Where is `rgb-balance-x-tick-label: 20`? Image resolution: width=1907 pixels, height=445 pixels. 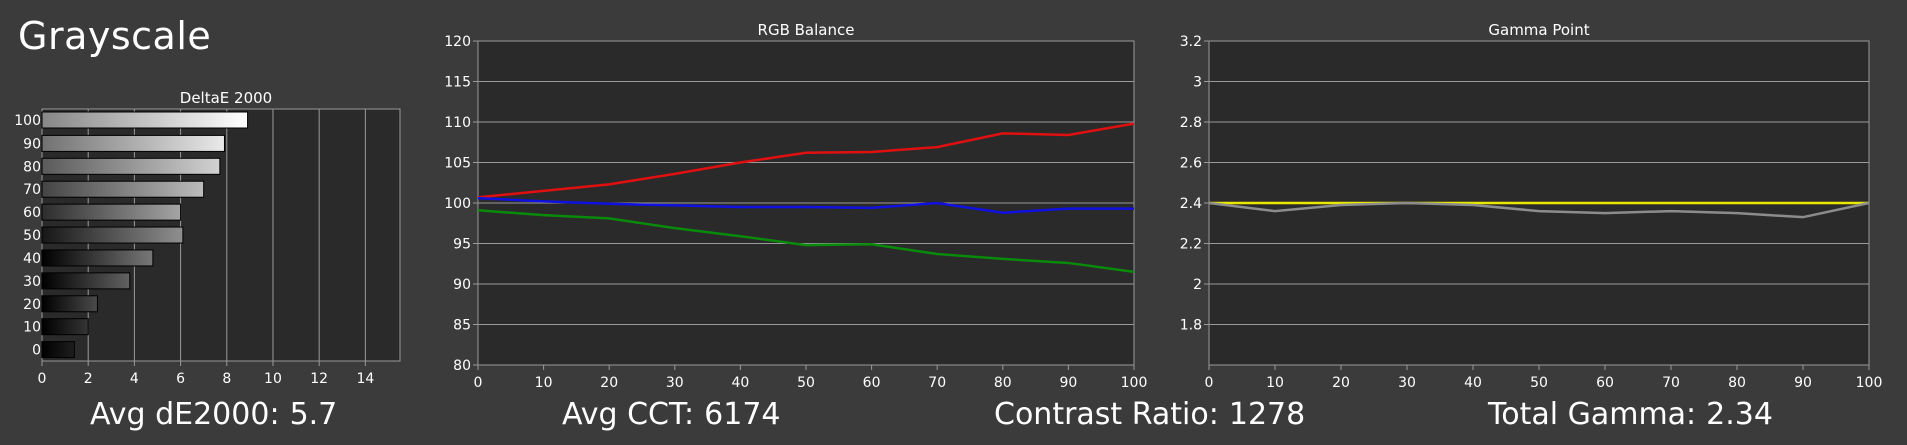
rgb-balance-x-tick-label: 20 is located at coordinates (609, 383).